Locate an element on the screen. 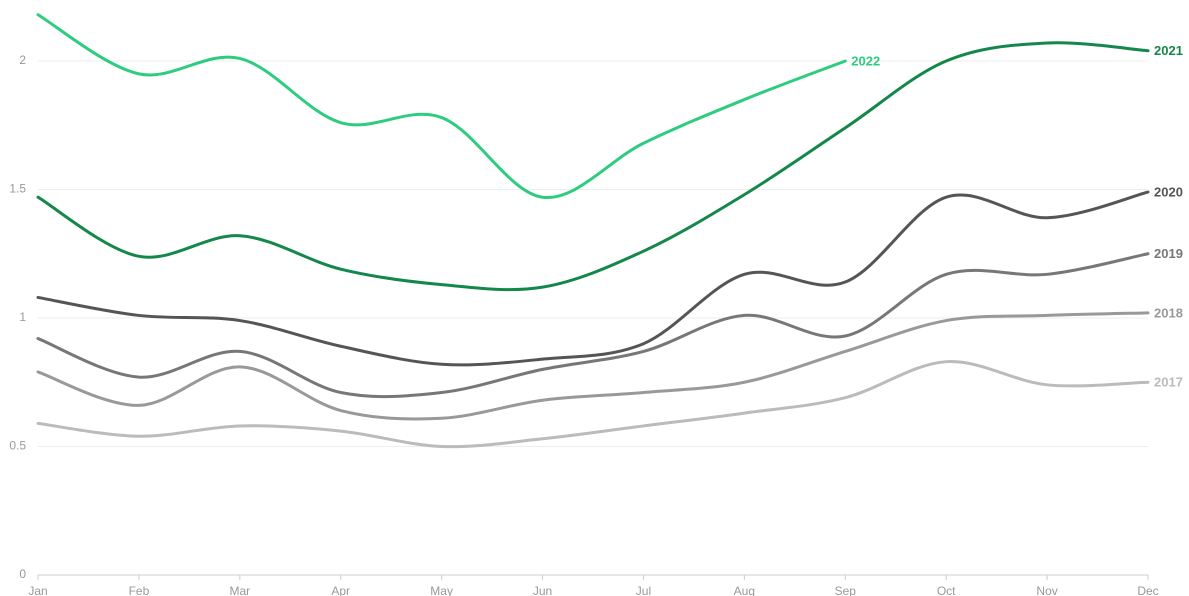 The image size is (1189, 596). x-tick-label: Aug is located at coordinates (744, 590).